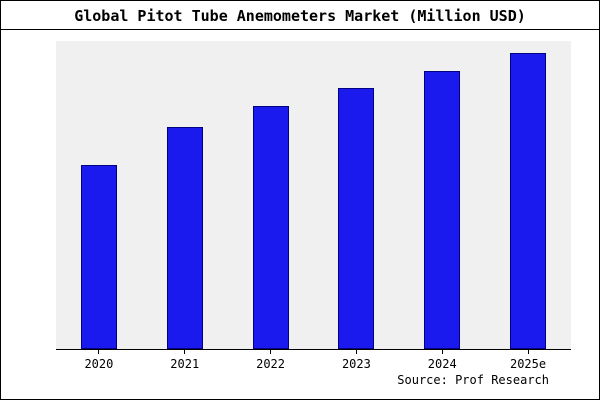 The width and height of the screenshot is (600, 400). What do you see at coordinates (473, 380) in the screenshot?
I see `source-text: Source: Prof Research` at bounding box center [473, 380].